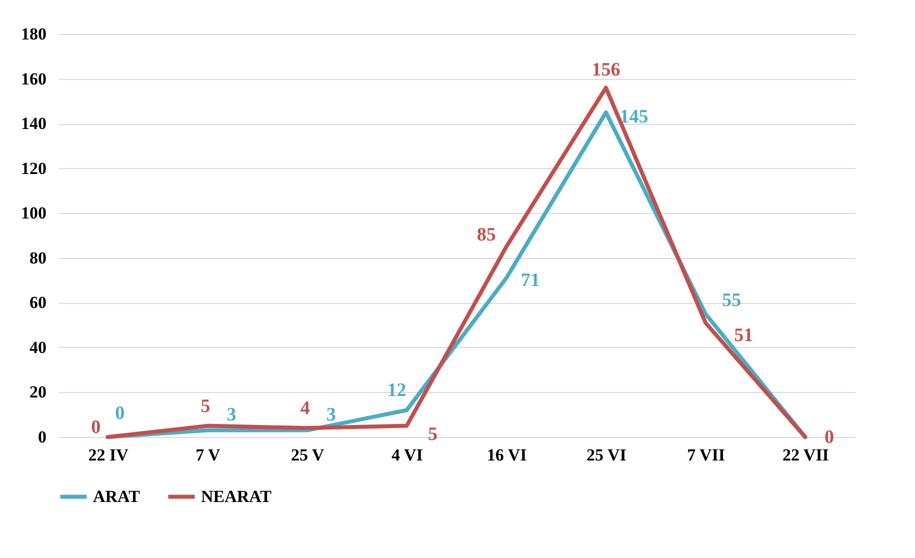 The height and width of the screenshot is (558, 915). I want to click on data-label: 85, so click(486, 235).